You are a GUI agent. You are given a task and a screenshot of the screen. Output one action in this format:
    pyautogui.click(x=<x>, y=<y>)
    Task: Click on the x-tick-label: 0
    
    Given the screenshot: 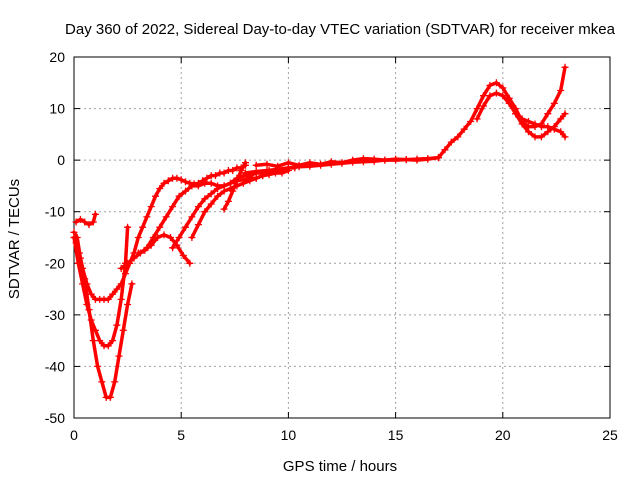 What is the action you would take?
    pyautogui.click(x=74, y=435)
    